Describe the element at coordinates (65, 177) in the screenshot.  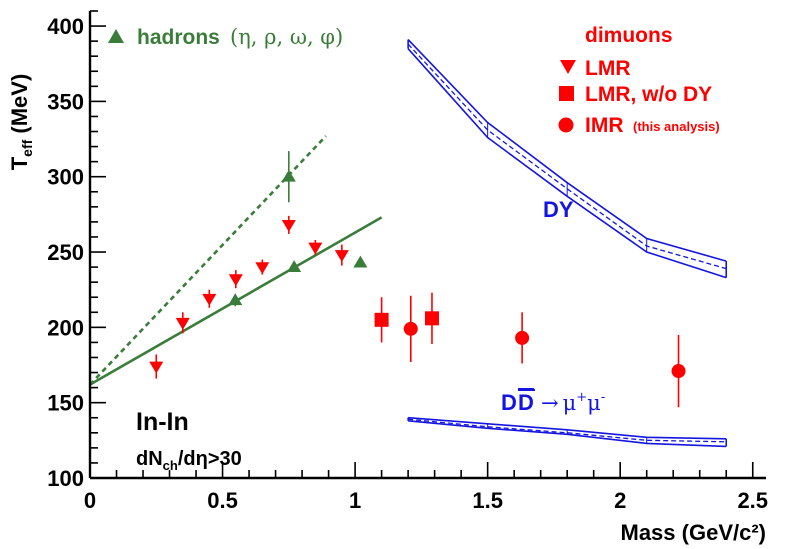
I see `y-tick-label: 300` at that location.